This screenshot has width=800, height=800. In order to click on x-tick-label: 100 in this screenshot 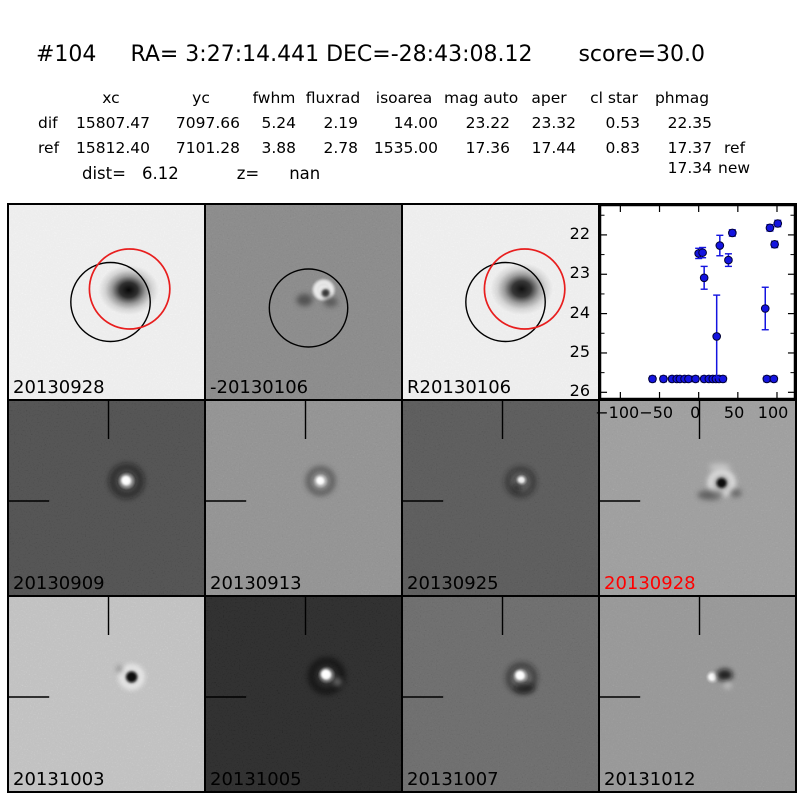, I will do `click(773, 412)`.